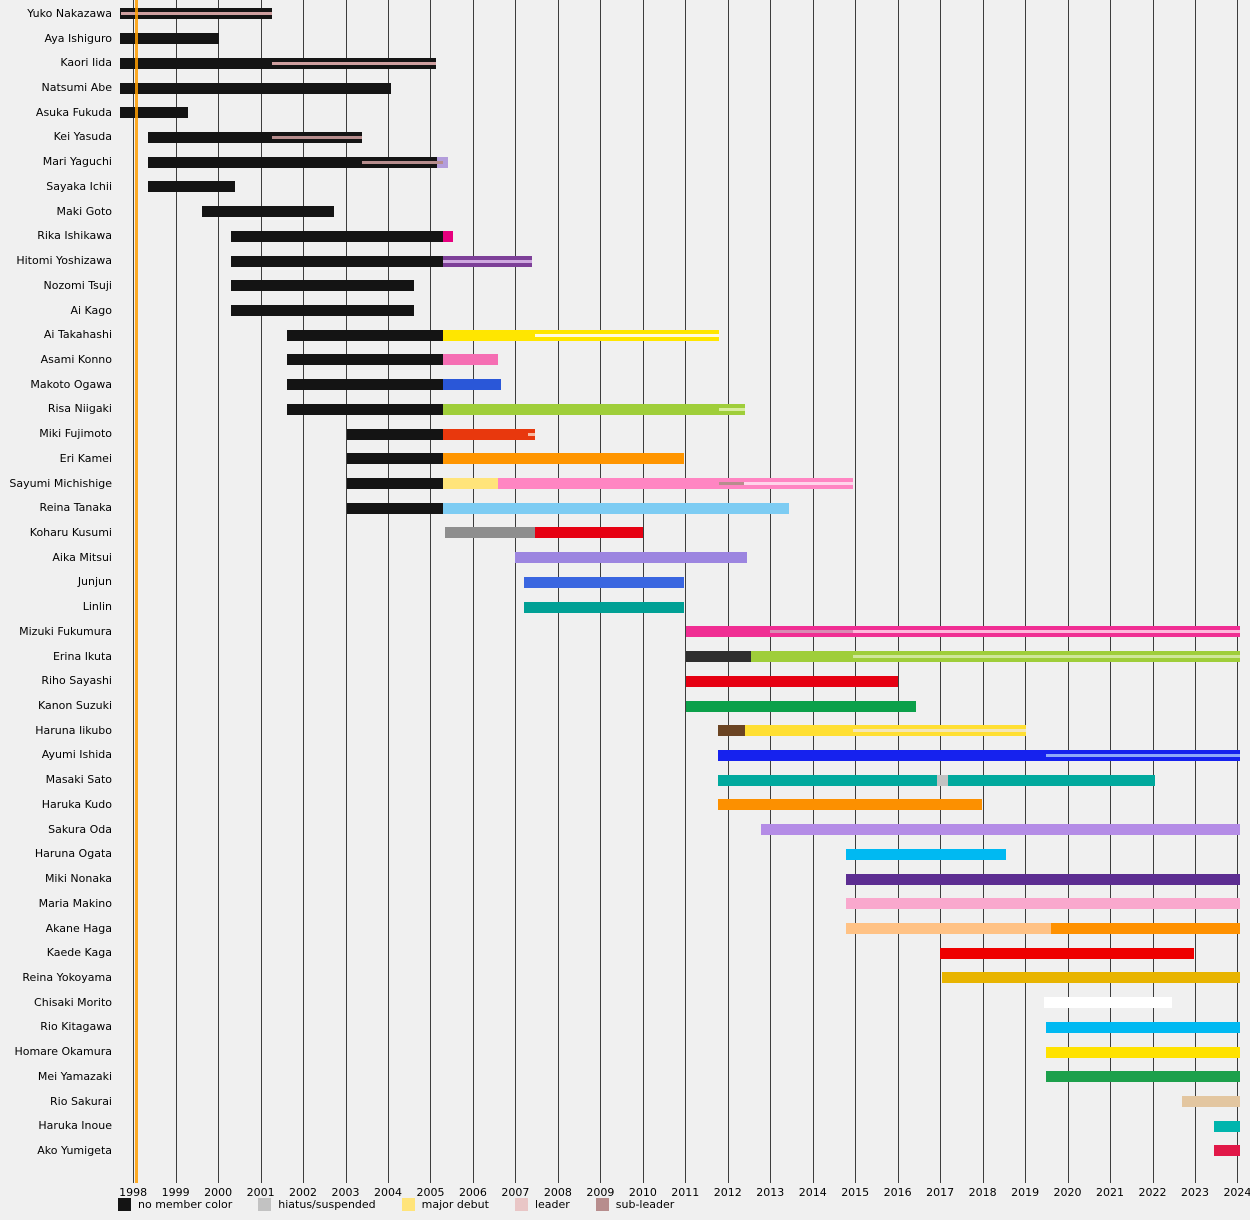 This screenshot has height=1220, width=1250. What do you see at coordinates (74, 1150) in the screenshot?
I see `member-name-label: Ako Yumigeta` at bounding box center [74, 1150].